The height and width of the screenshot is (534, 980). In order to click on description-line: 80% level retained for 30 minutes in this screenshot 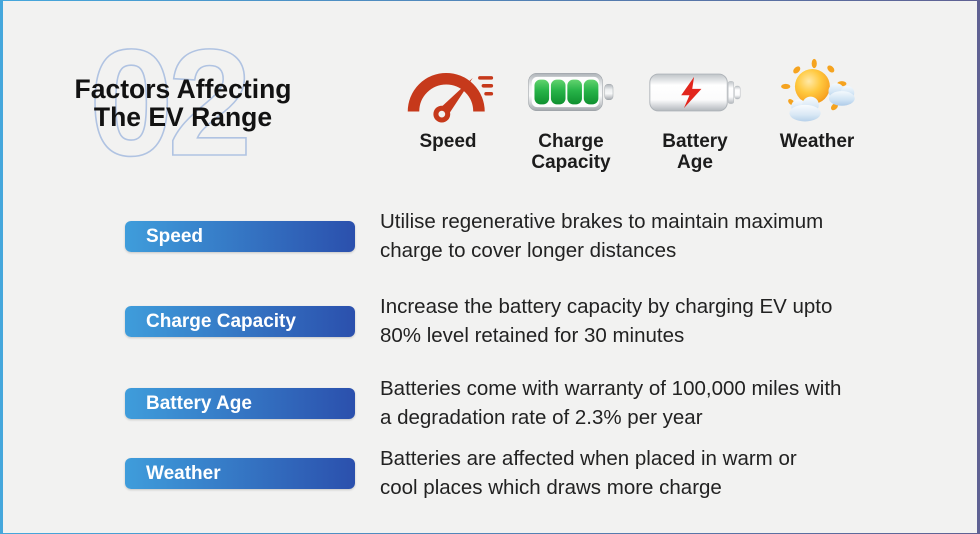, I will do `click(532, 335)`.